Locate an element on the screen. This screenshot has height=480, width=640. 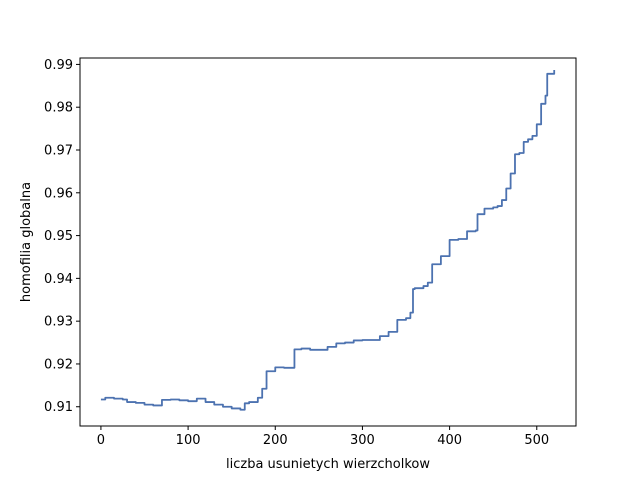
y-tick-label: 0.93 is located at coordinates (58, 322).